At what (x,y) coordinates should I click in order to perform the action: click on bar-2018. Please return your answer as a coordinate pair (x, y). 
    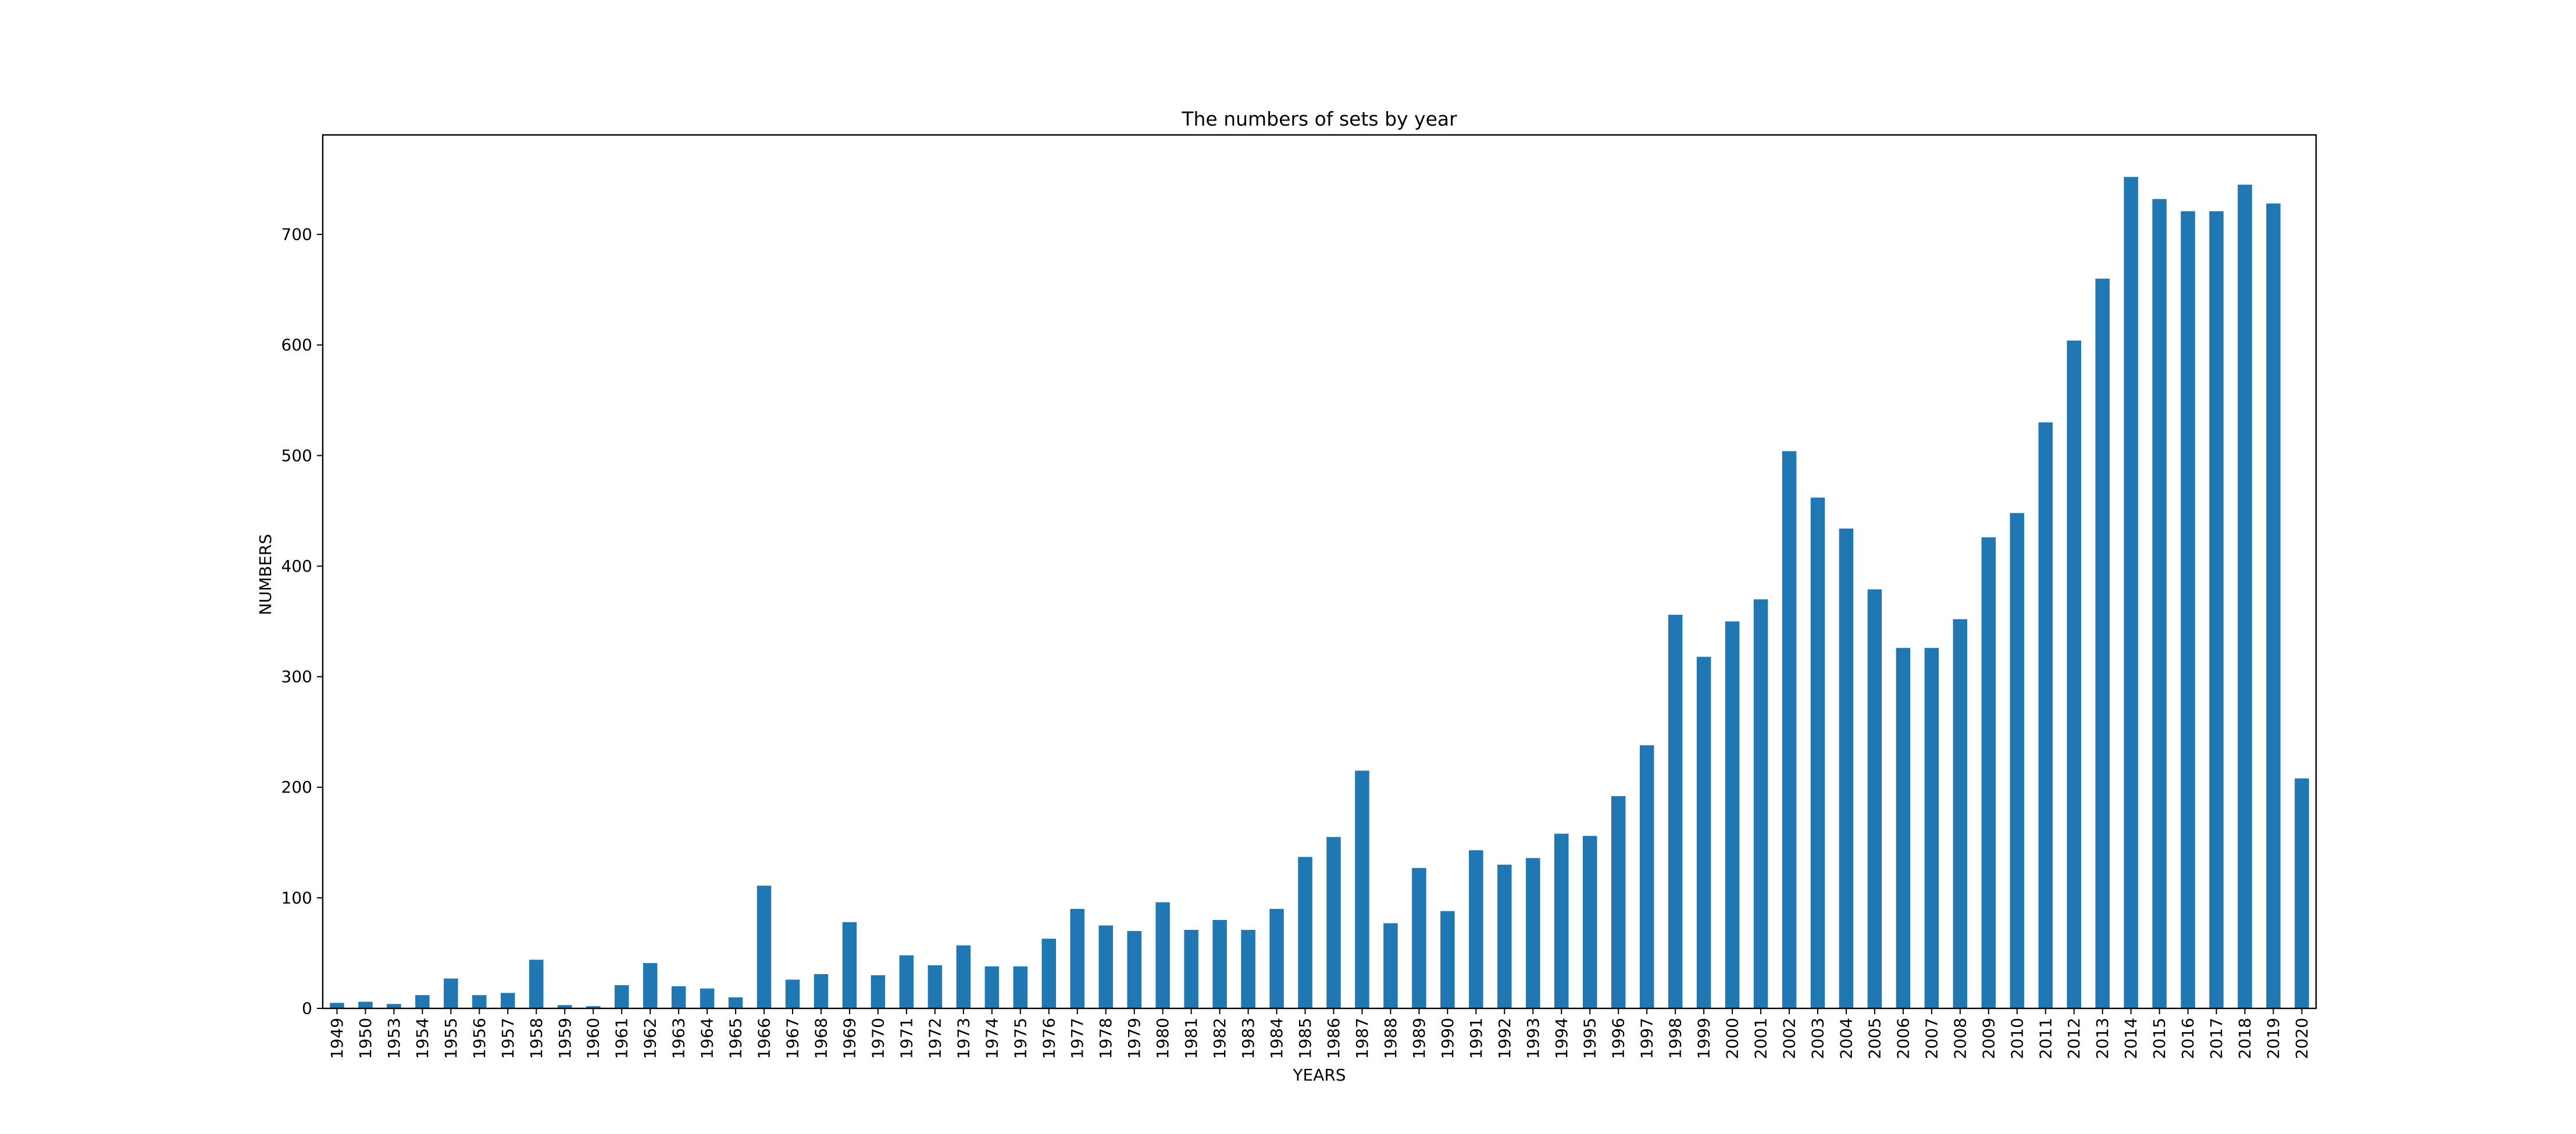
    Looking at the image, I should click on (2245, 596).